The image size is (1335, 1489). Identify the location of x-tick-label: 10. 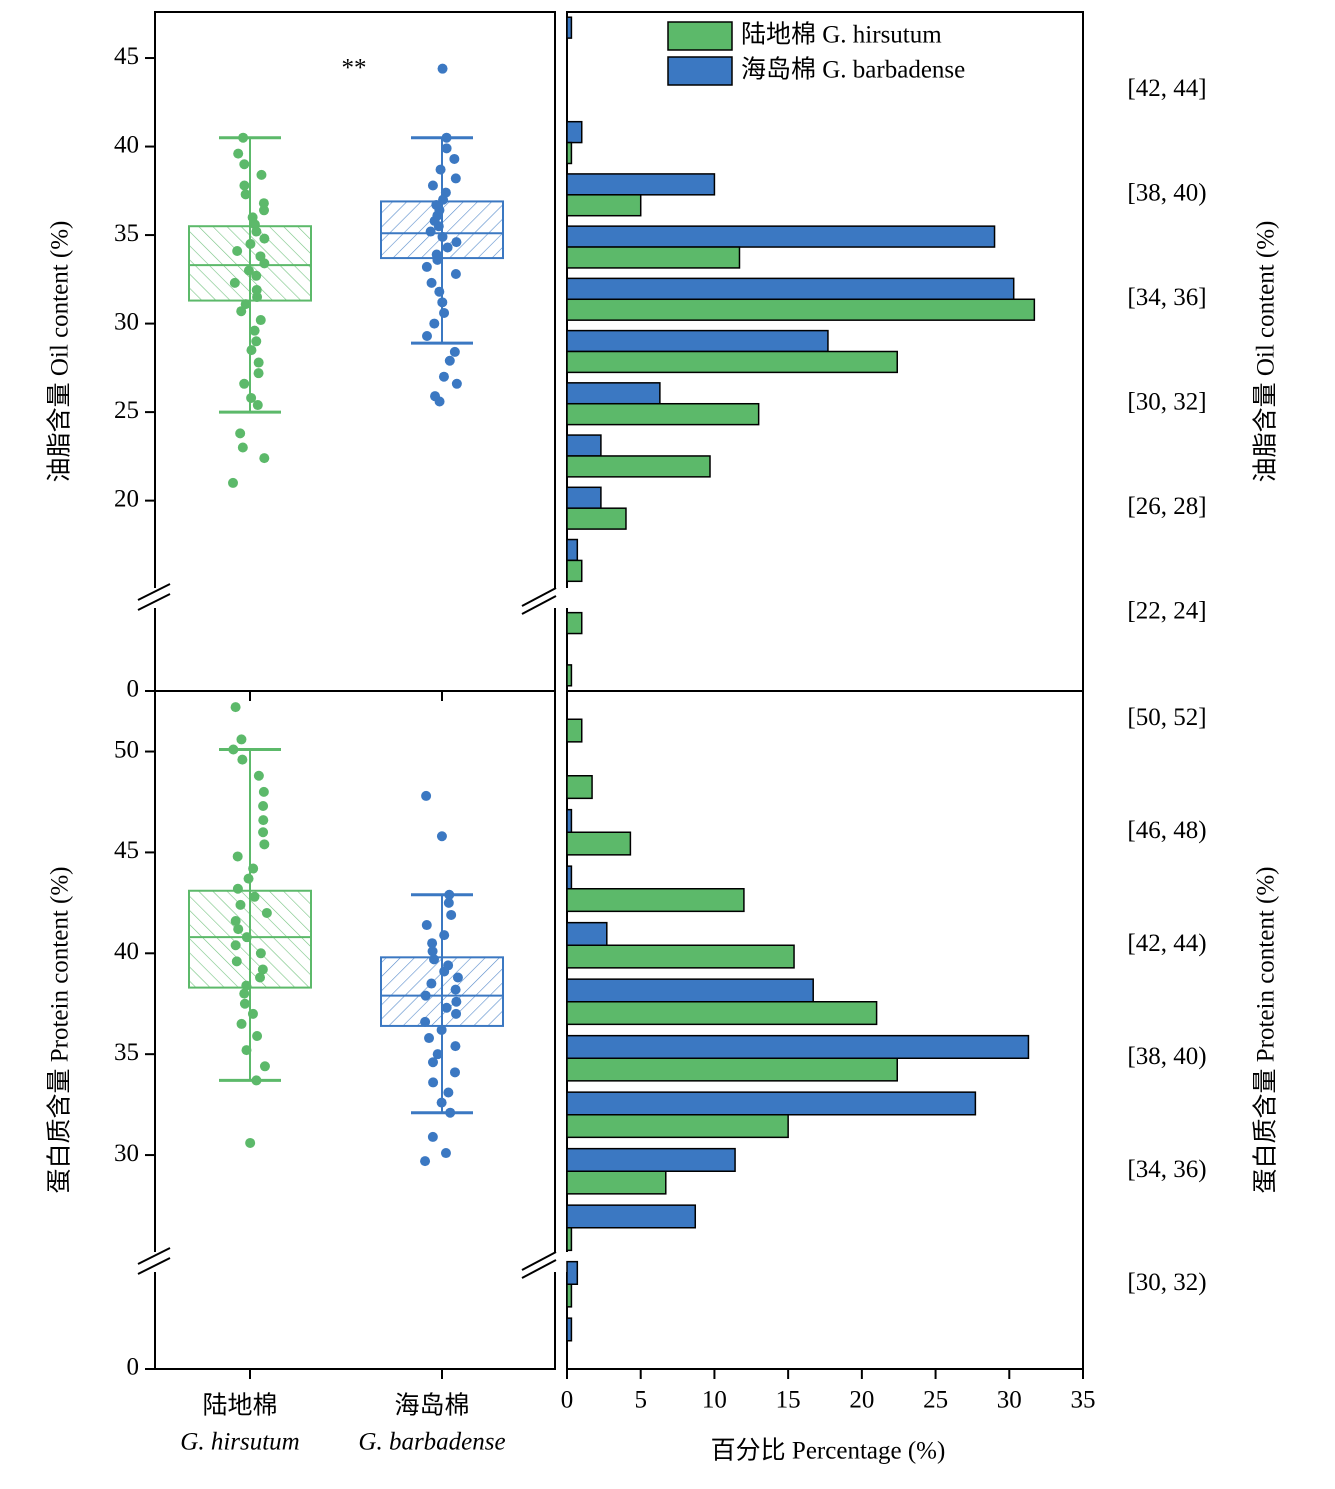
(714, 1400).